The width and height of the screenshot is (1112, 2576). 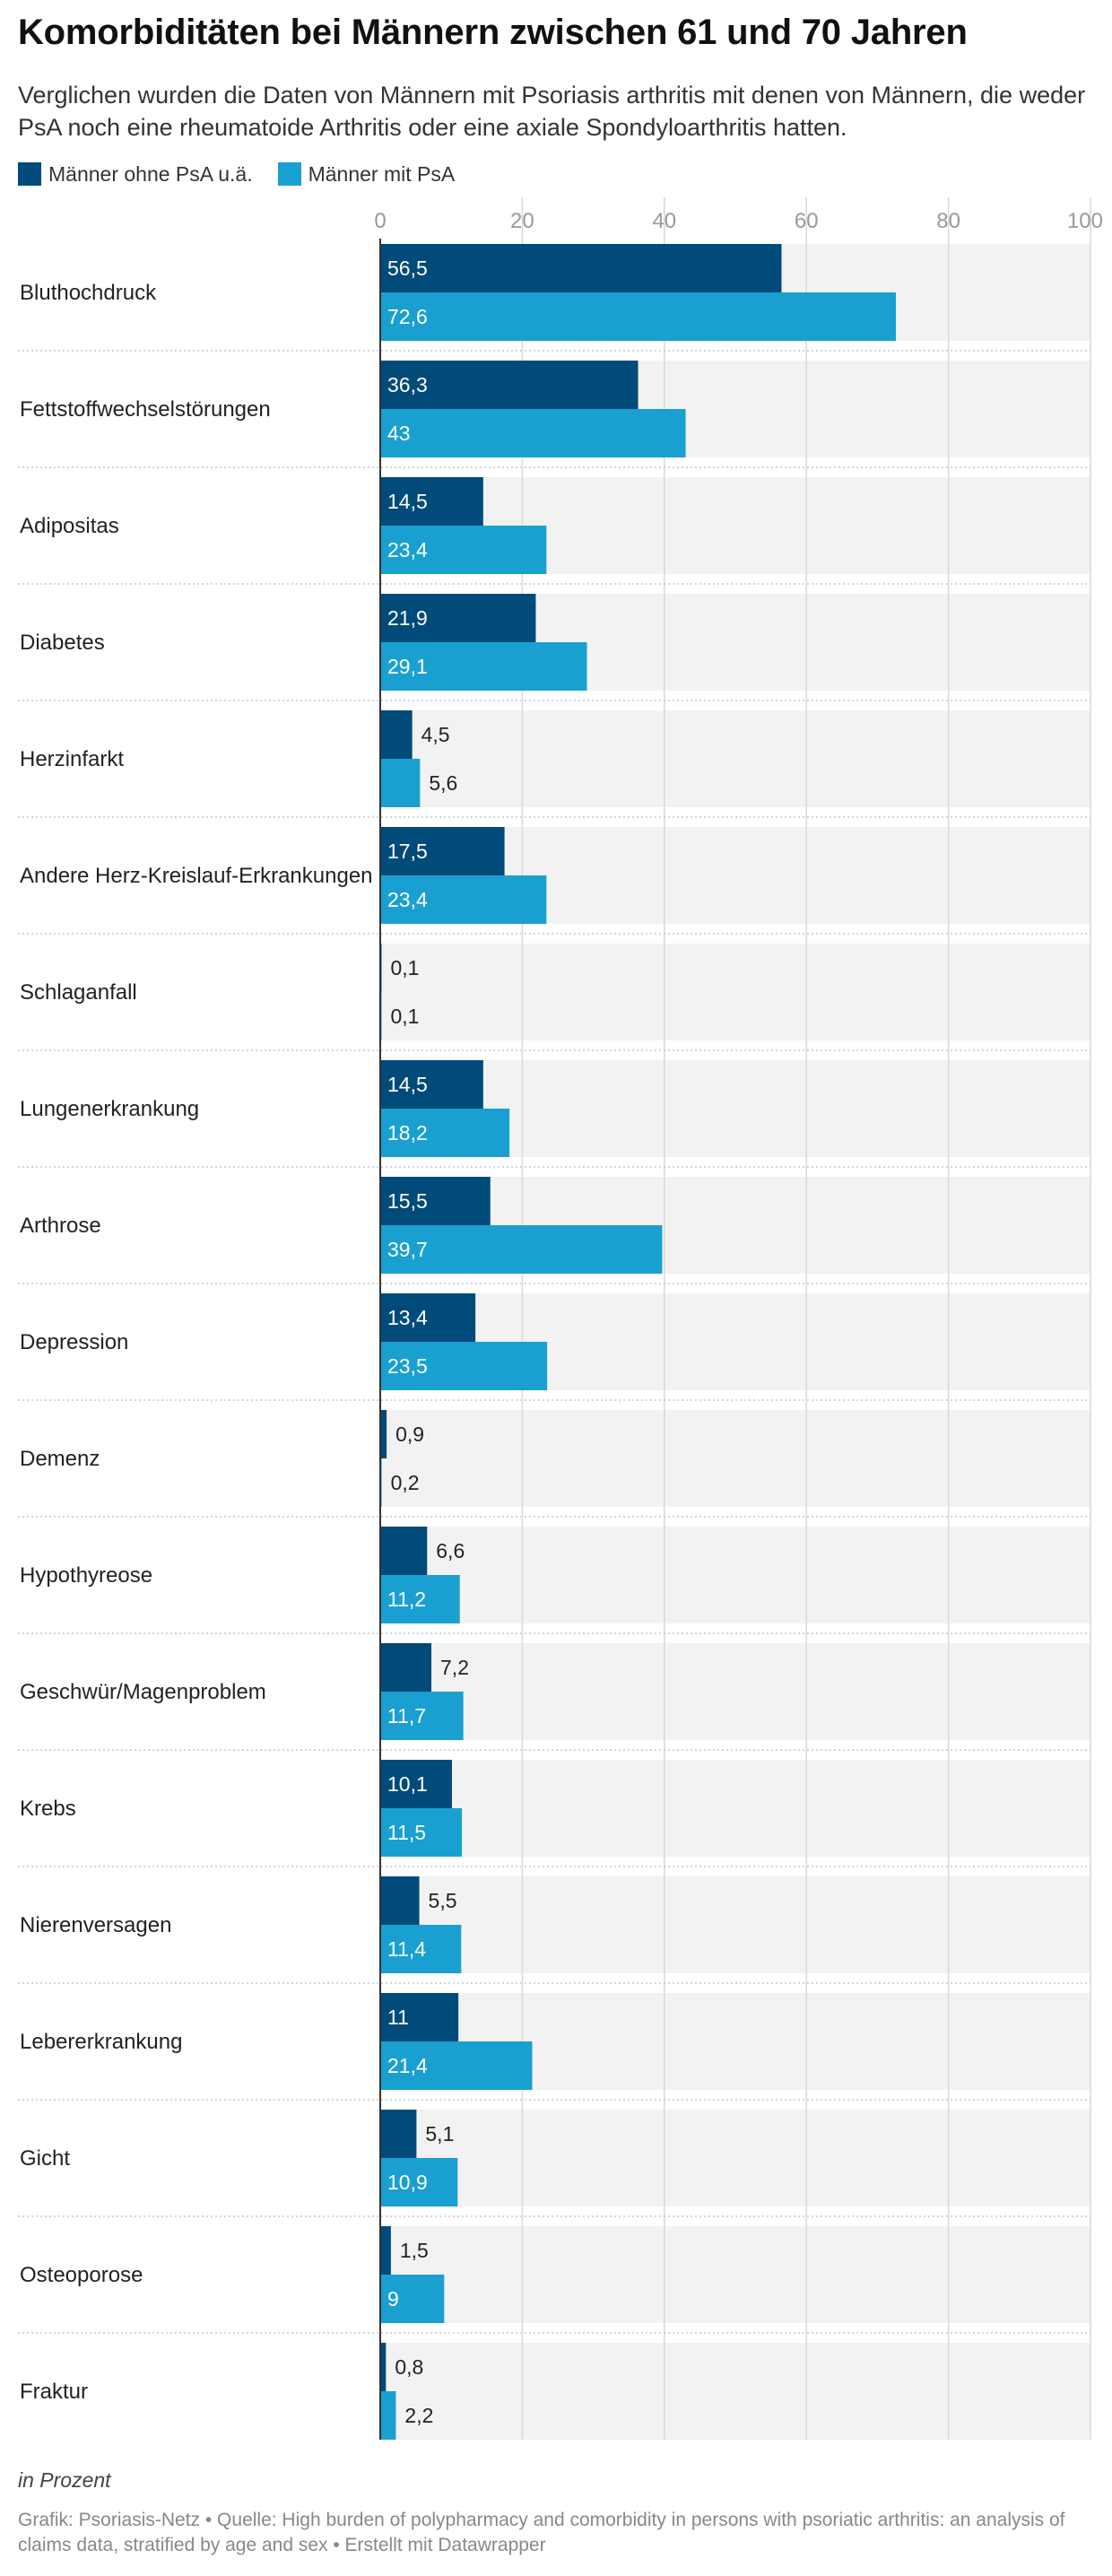 I want to click on legend-label-mit-psa: Männer mit PsA, so click(x=382, y=173).